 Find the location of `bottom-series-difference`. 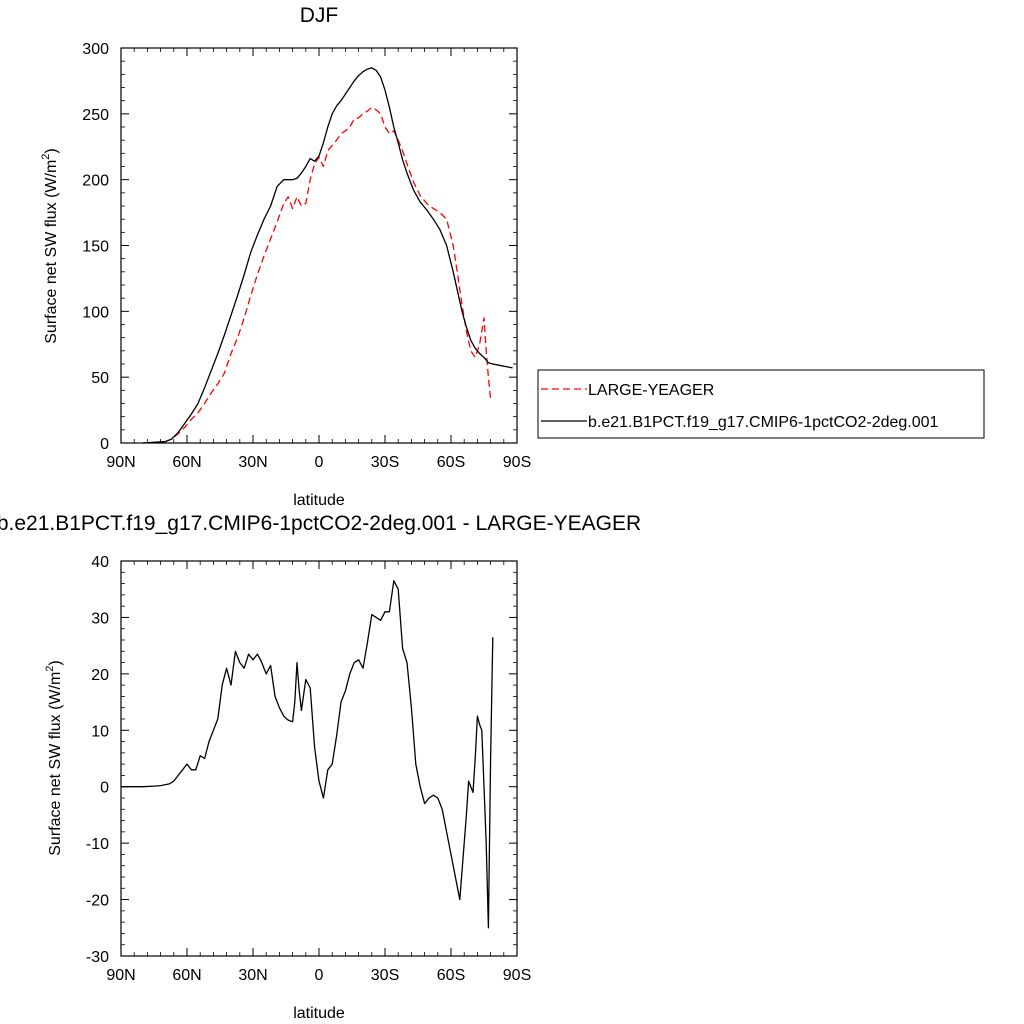

bottom-series-difference is located at coordinates (307, 754).